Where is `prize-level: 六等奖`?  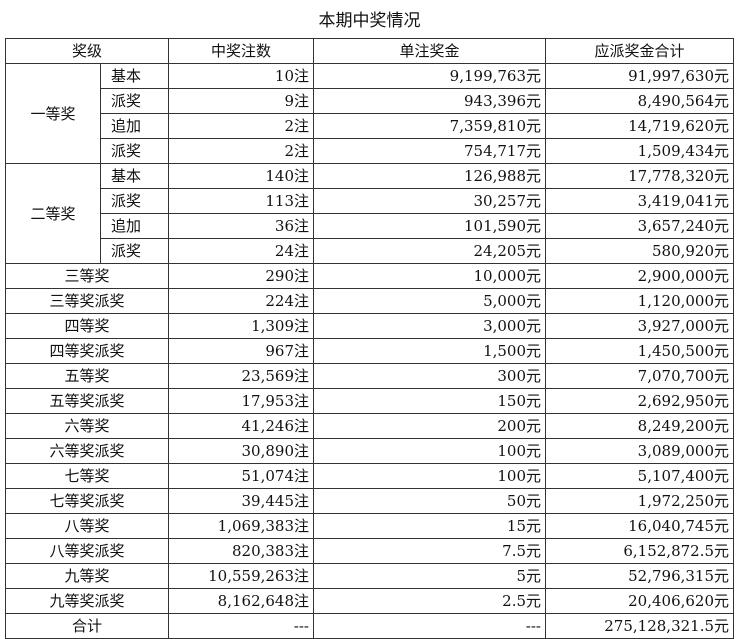
prize-level: 六等奖 is located at coordinates (87, 426).